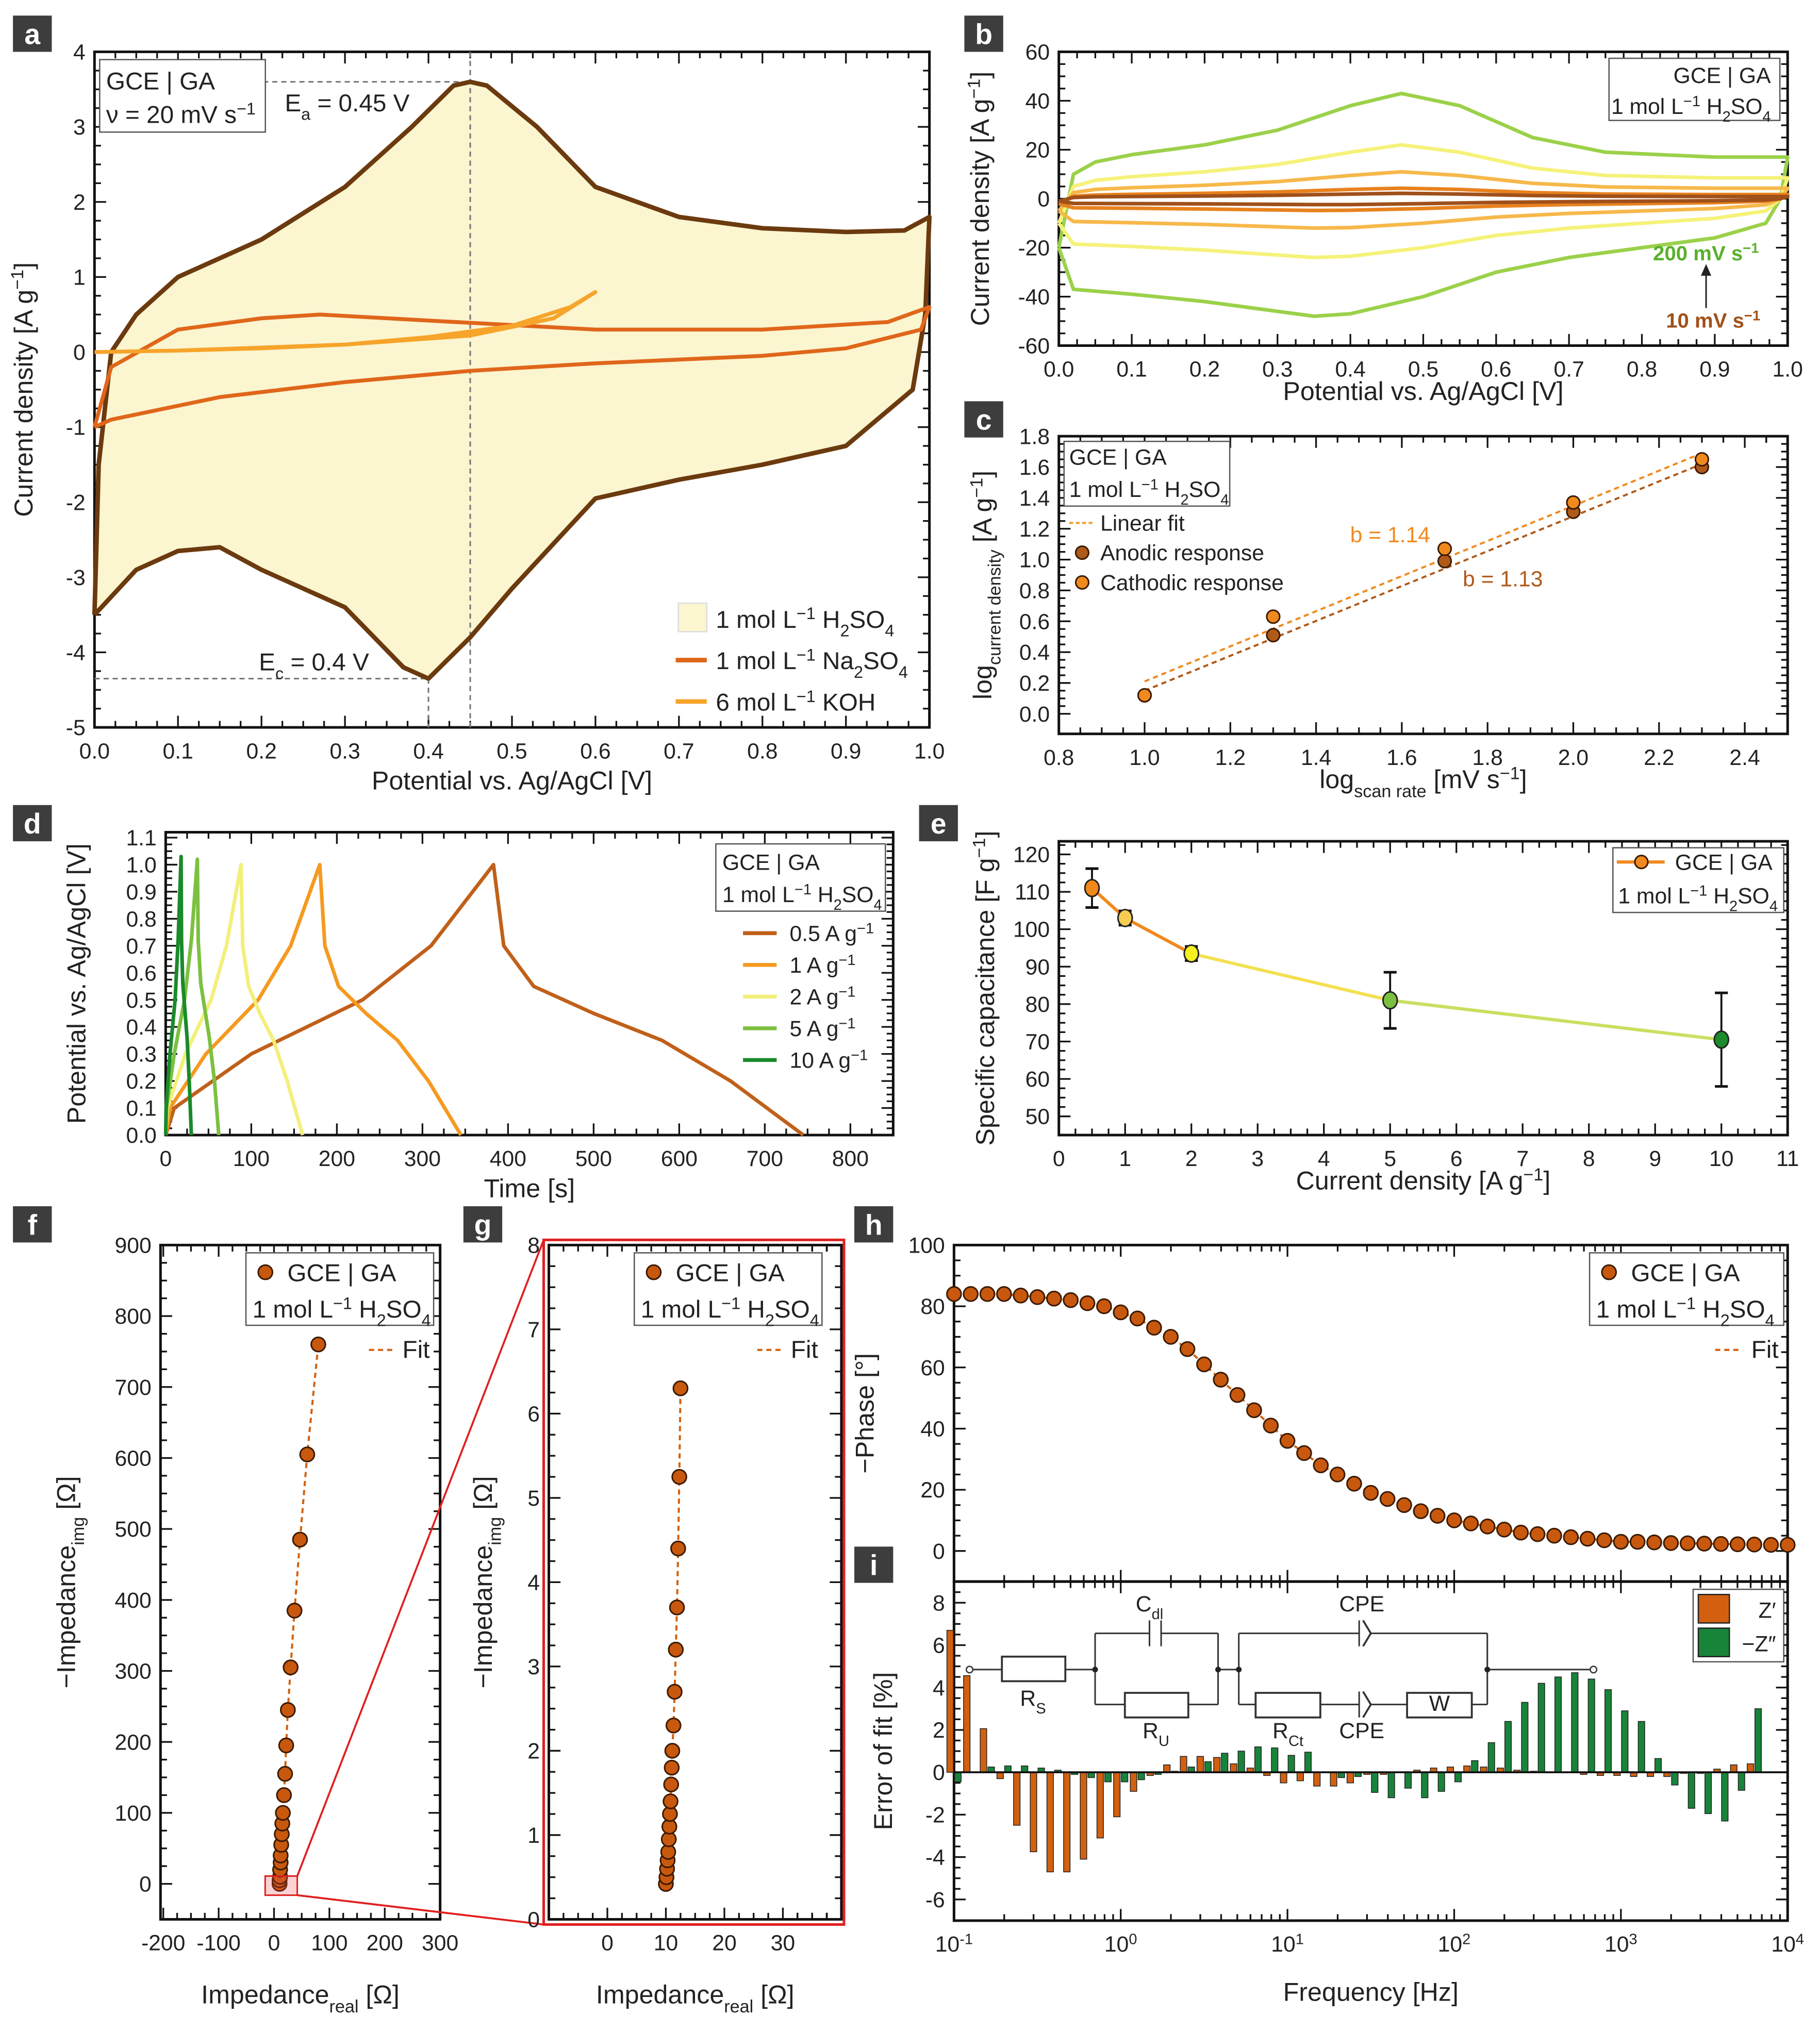  What do you see at coordinates (1034, 436) in the screenshot?
I see `y-tick-label: 1.8` at bounding box center [1034, 436].